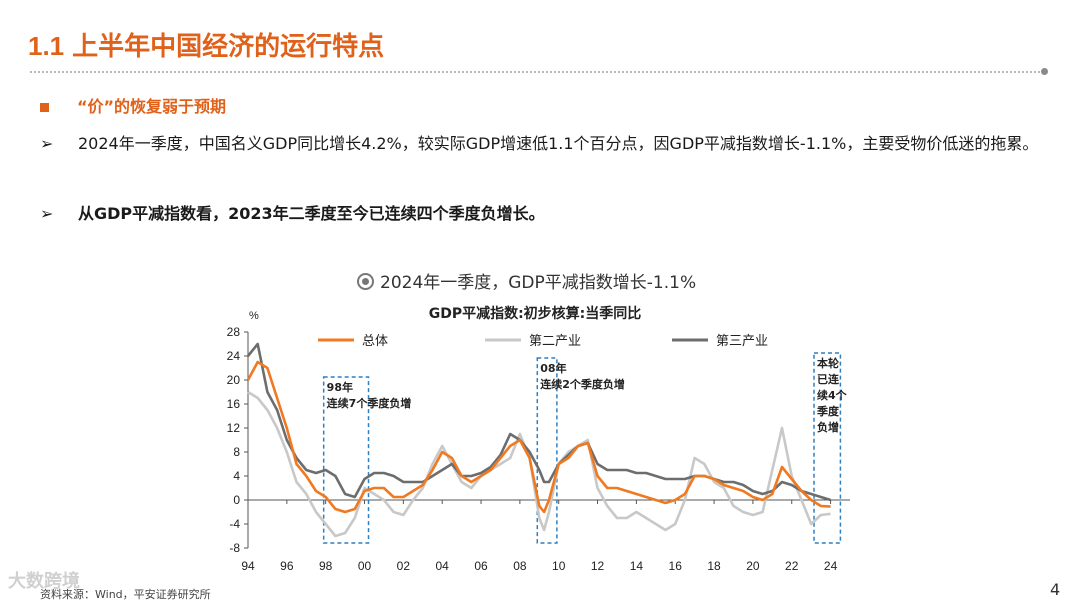  What do you see at coordinates (365, 566) in the screenshot?
I see `x-tick-label: 00` at bounding box center [365, 566].